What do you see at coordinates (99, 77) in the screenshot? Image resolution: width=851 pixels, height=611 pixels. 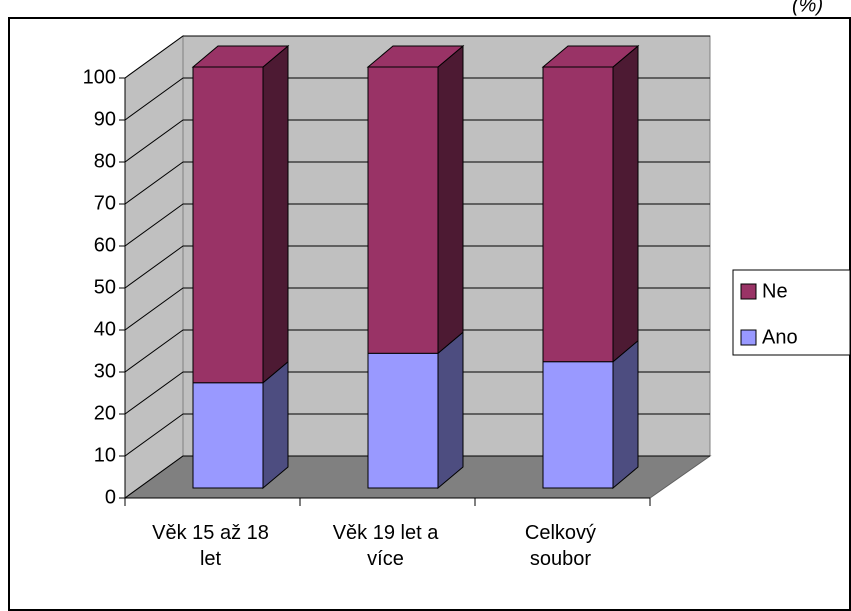 I see `y-tick-label: 100` at bounding box center [99, 77].